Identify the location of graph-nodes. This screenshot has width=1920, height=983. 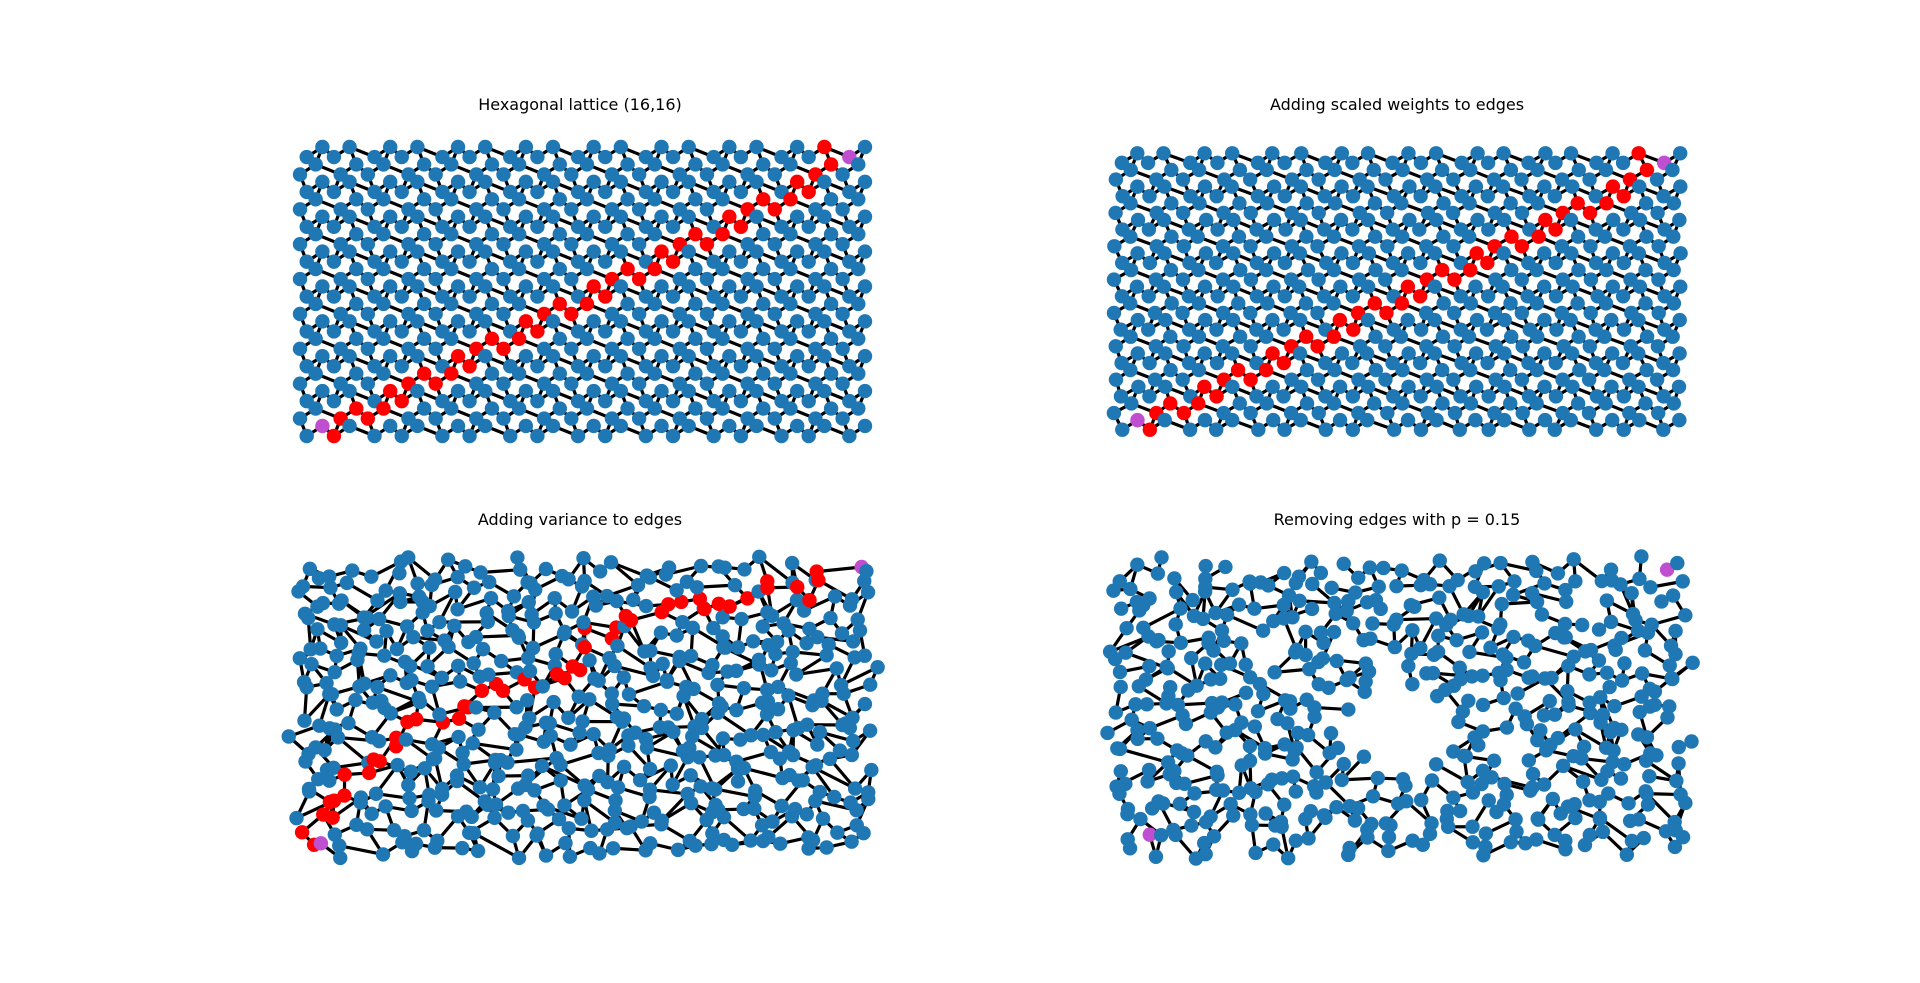
(1400, 707).